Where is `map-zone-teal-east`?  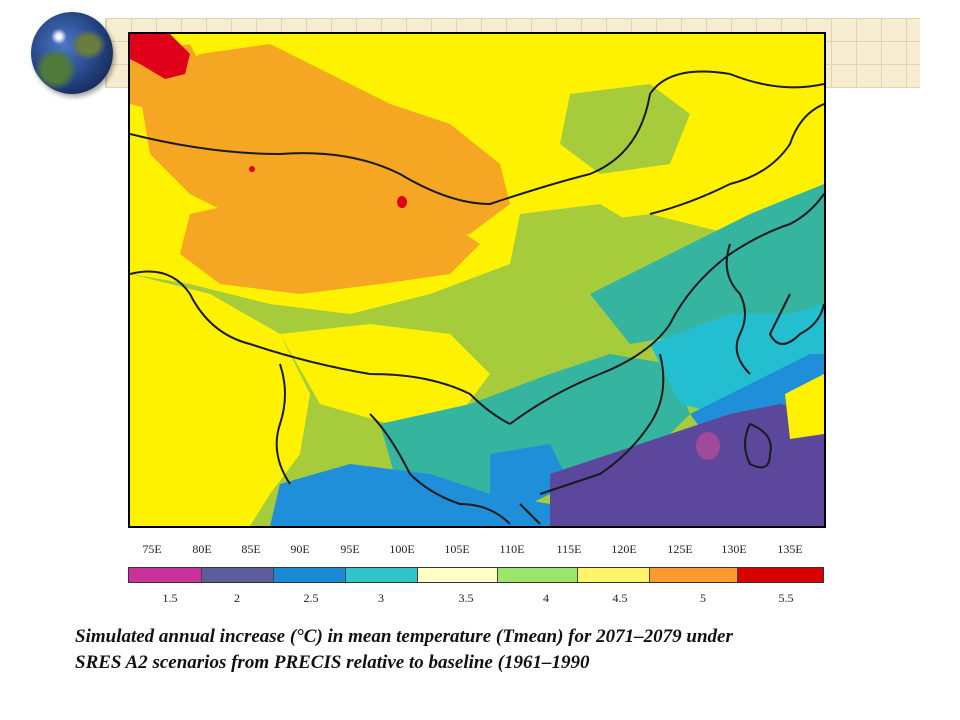
map-zone-teal-east is located at coordinates (707, 264).